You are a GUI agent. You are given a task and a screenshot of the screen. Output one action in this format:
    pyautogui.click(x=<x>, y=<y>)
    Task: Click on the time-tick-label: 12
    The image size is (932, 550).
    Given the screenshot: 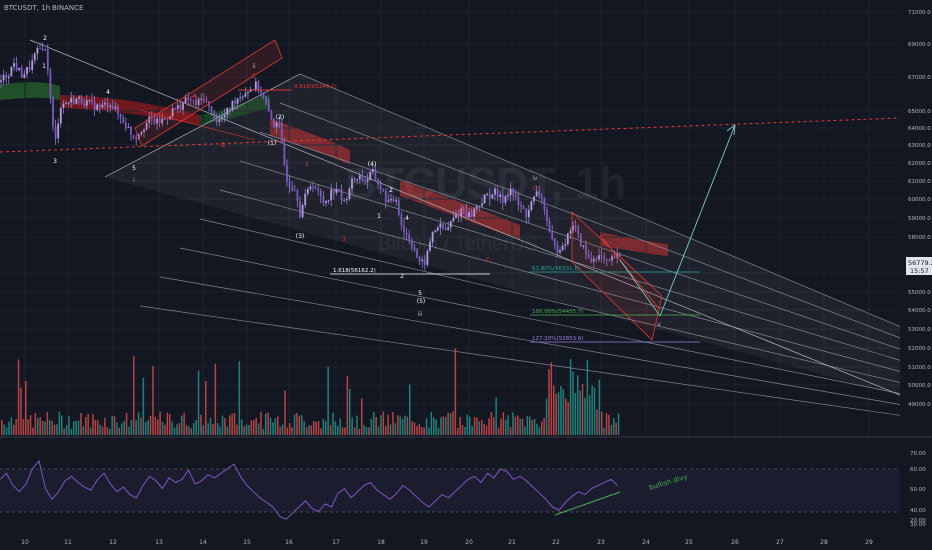 What is the action you would take?
    pyautogui.click(x=113, y=542)
    